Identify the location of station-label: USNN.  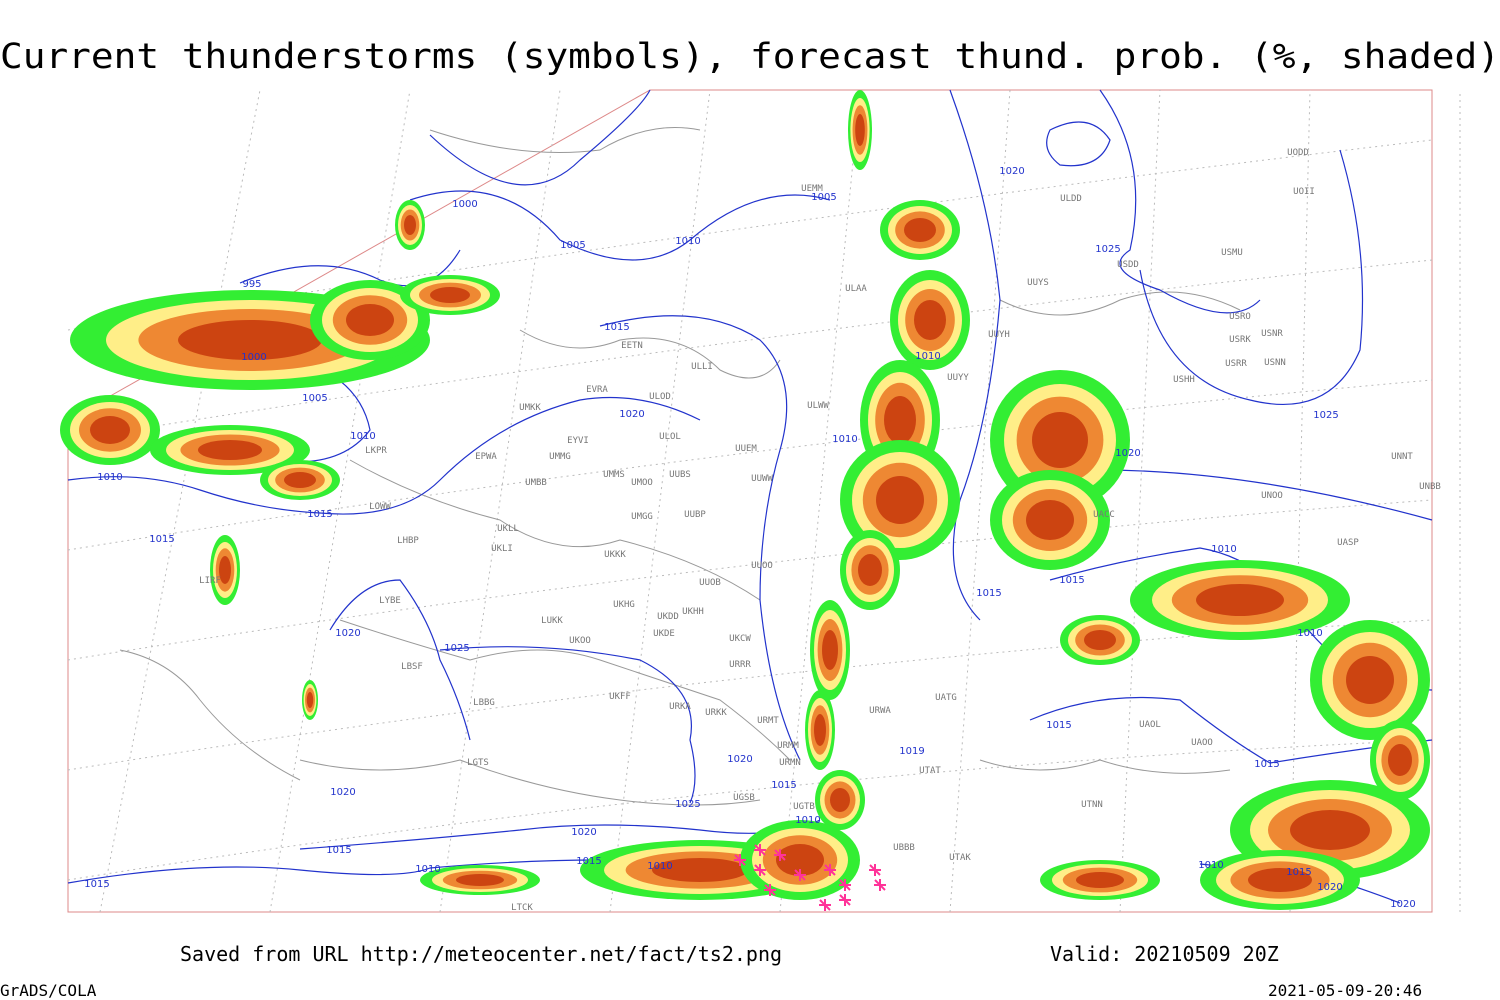
(1275, 363).